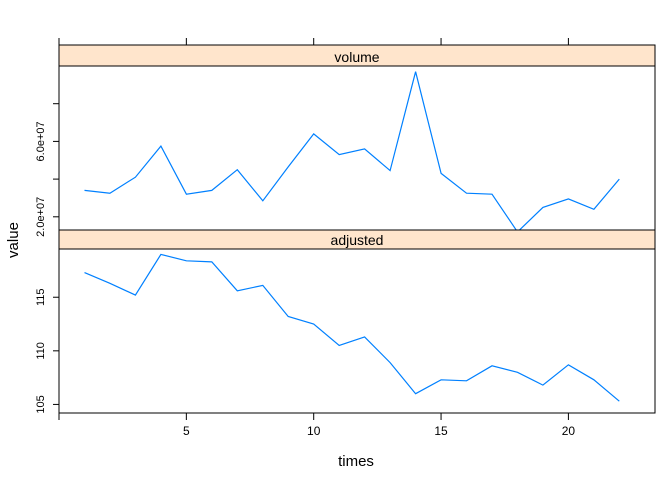 Image resolution: width=672 pixels, height=485 pixels. Describe the element at coordinates (41, 351) in the screenshot. I see `y-tick-label-adjusted: 110` at that location.